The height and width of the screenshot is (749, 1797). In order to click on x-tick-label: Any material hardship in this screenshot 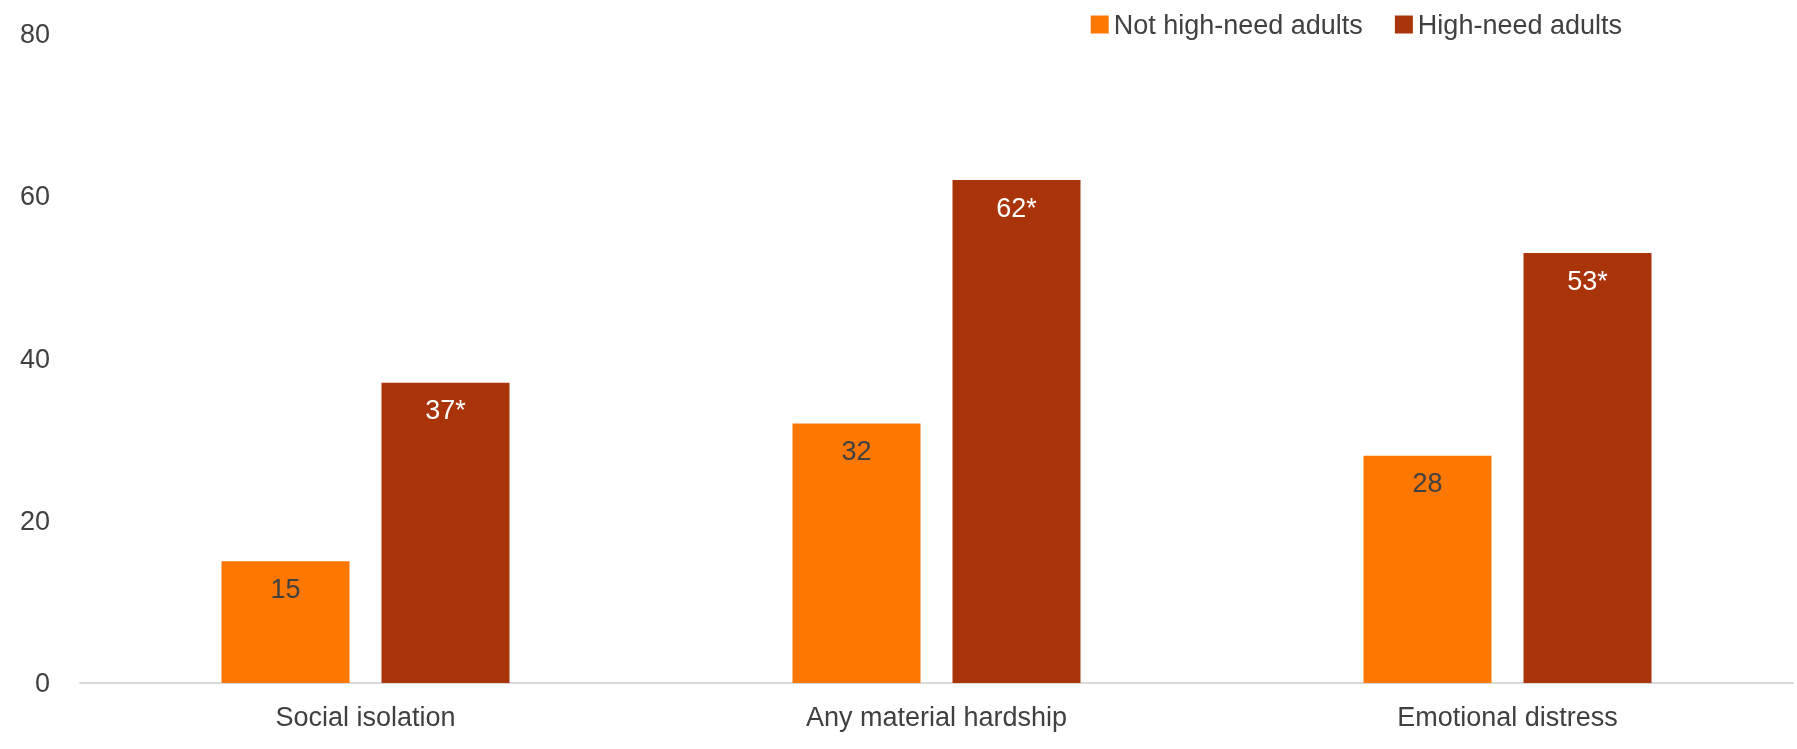, I will do `click(936, 716)`.